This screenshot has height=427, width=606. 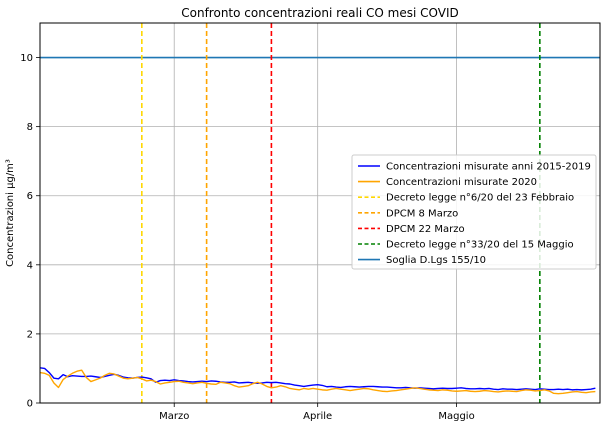 I want to click on legend-label: DPCM 8 Marzo, so click(x=422, y=213).